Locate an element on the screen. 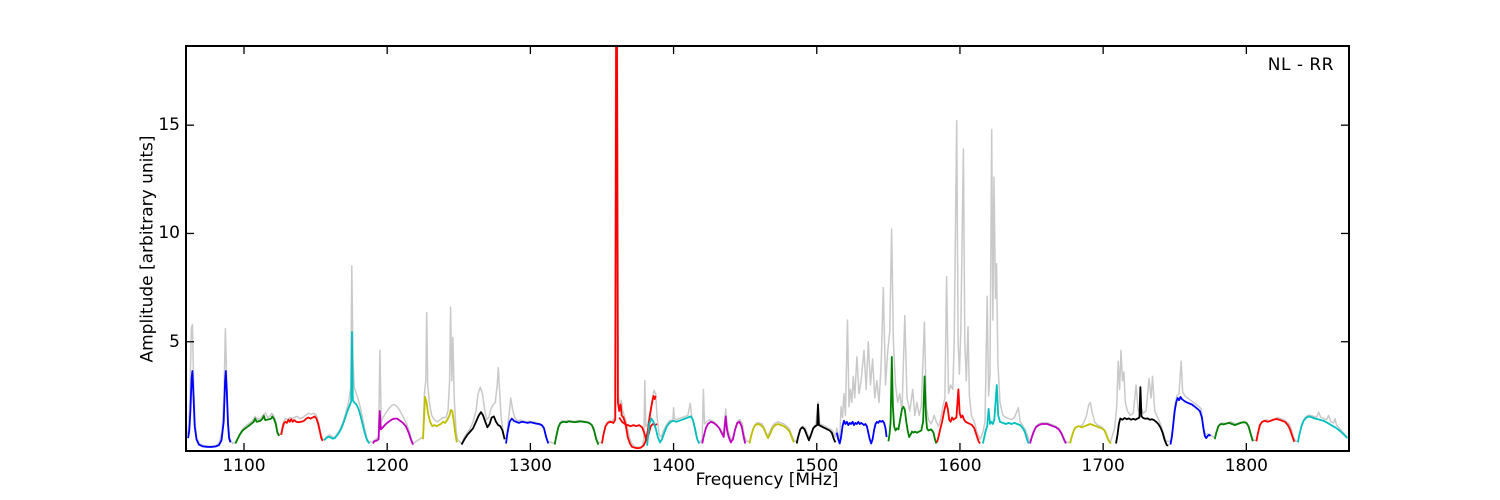  x-tick-label: 1800 is located at coordinates (1246, 466).